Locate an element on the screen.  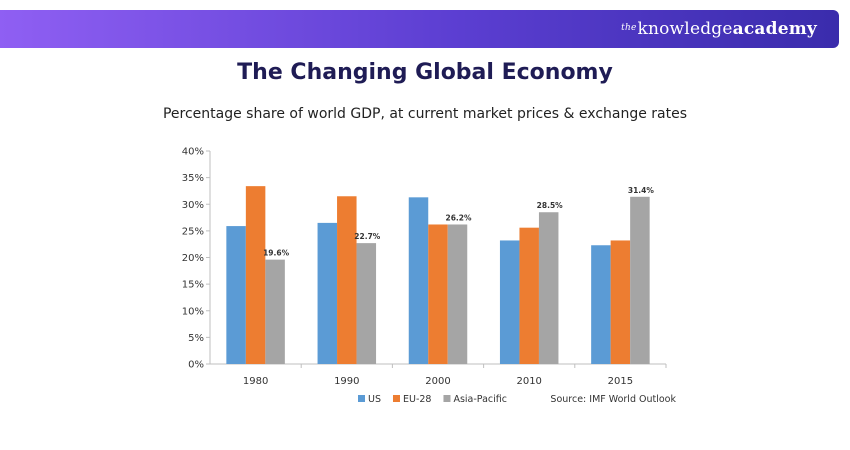
legend-label-us: US is located at coordinates (374, 399).